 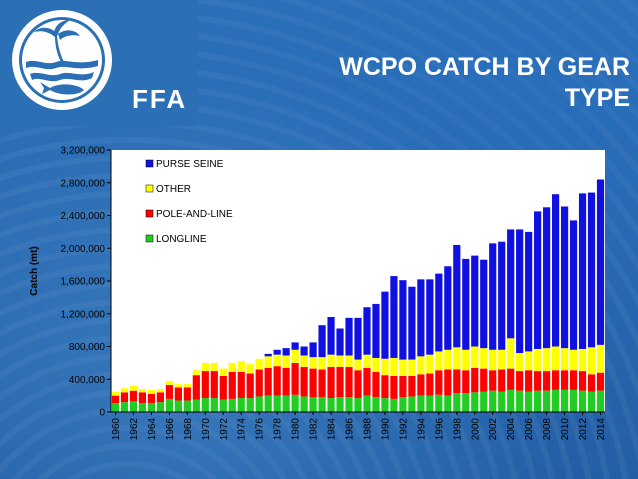 What do you see at coordinates (133, 388) in the screenshot?
I see `bar-other-1962` at bounding box center [133, 388].